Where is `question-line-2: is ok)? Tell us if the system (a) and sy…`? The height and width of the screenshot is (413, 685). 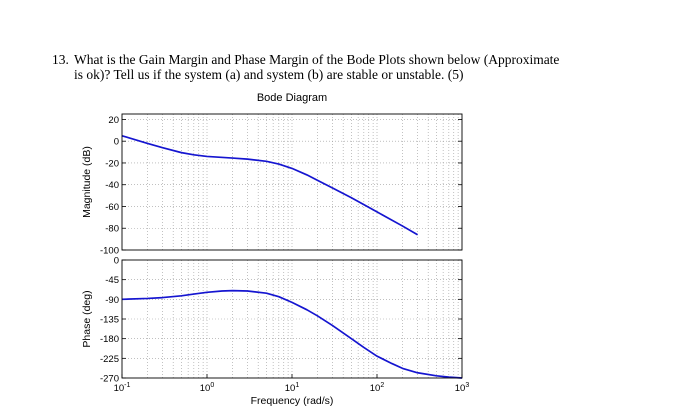 question-line-2: is ok)? Tell us if the system (a) and sy… is located at coordinates (352, 74).